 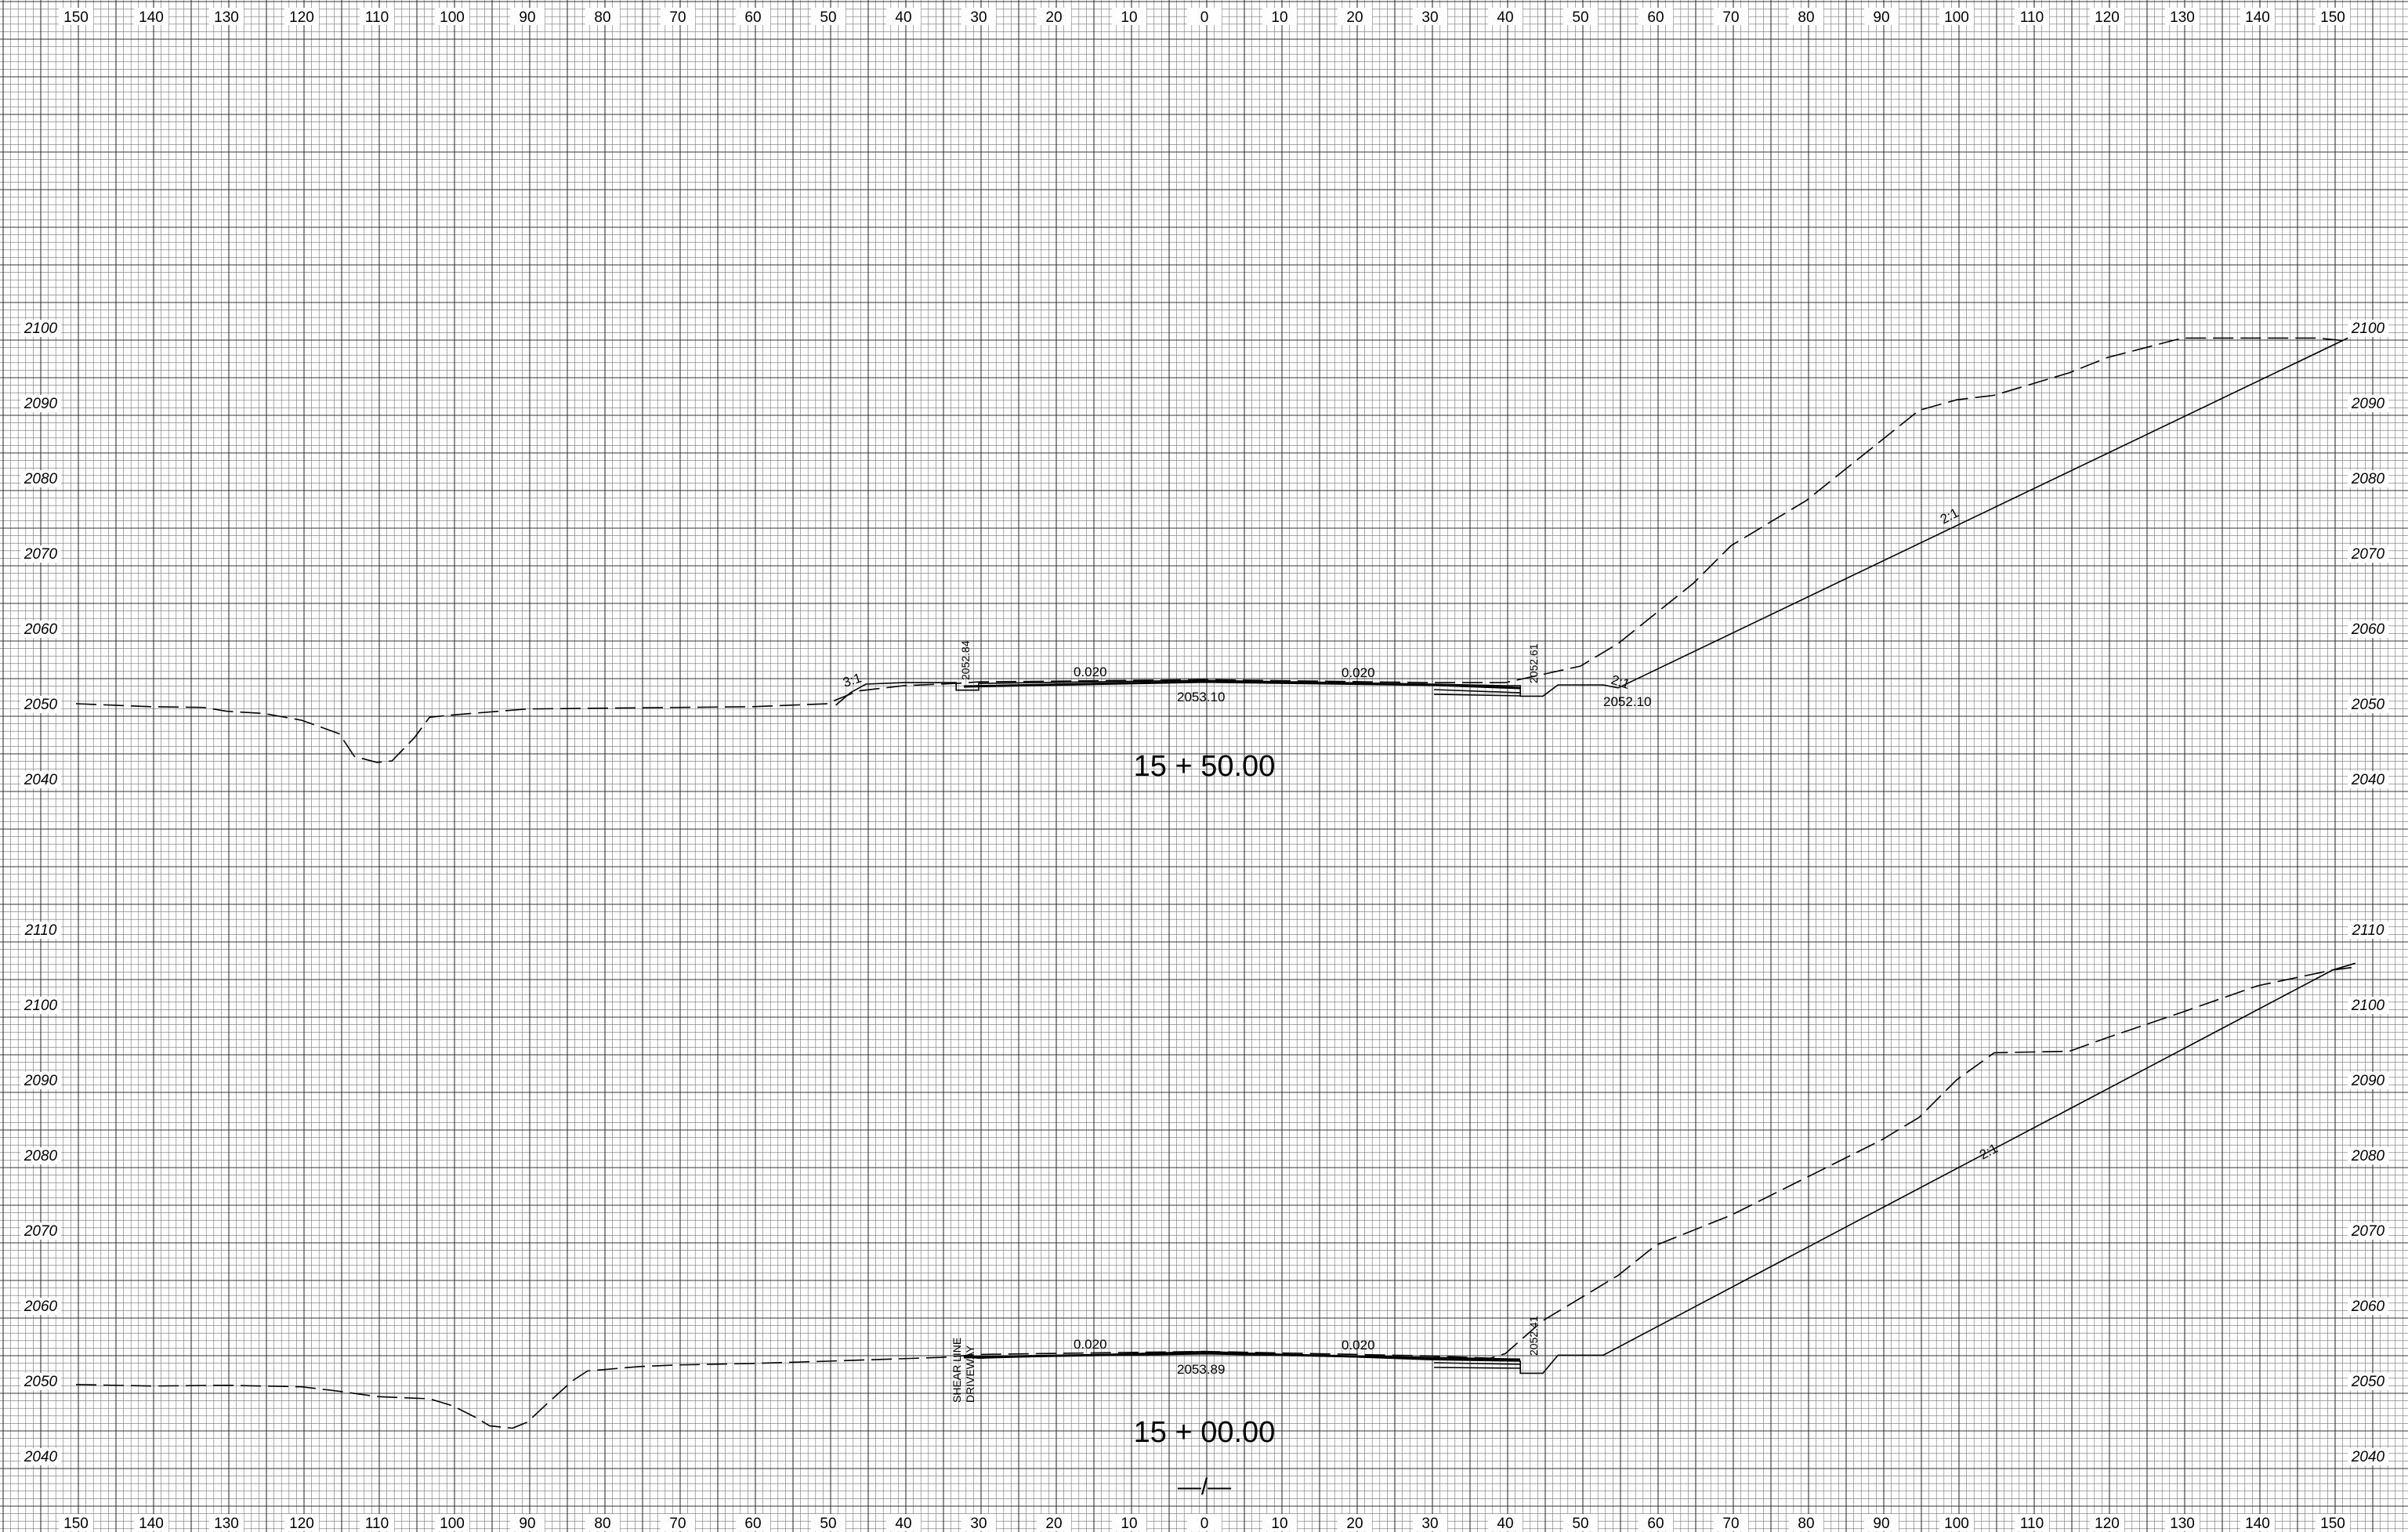 I want to click on elevation-label: 2060, so click(x=41, y=1306).